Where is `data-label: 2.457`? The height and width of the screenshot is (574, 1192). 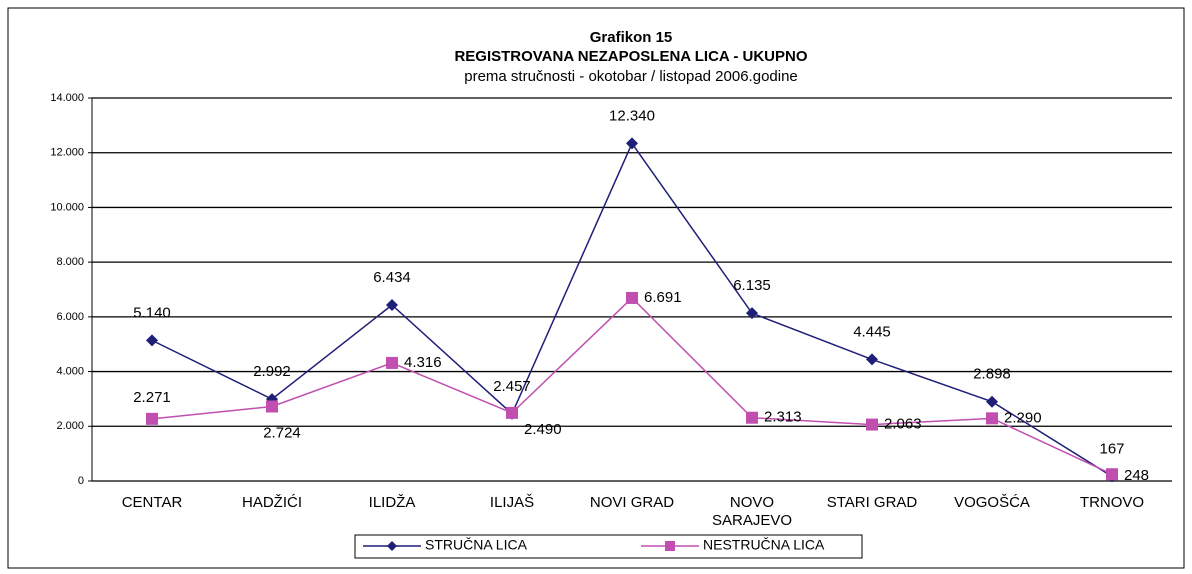 data-label: 2.457 is located at coordinates (512, 386).